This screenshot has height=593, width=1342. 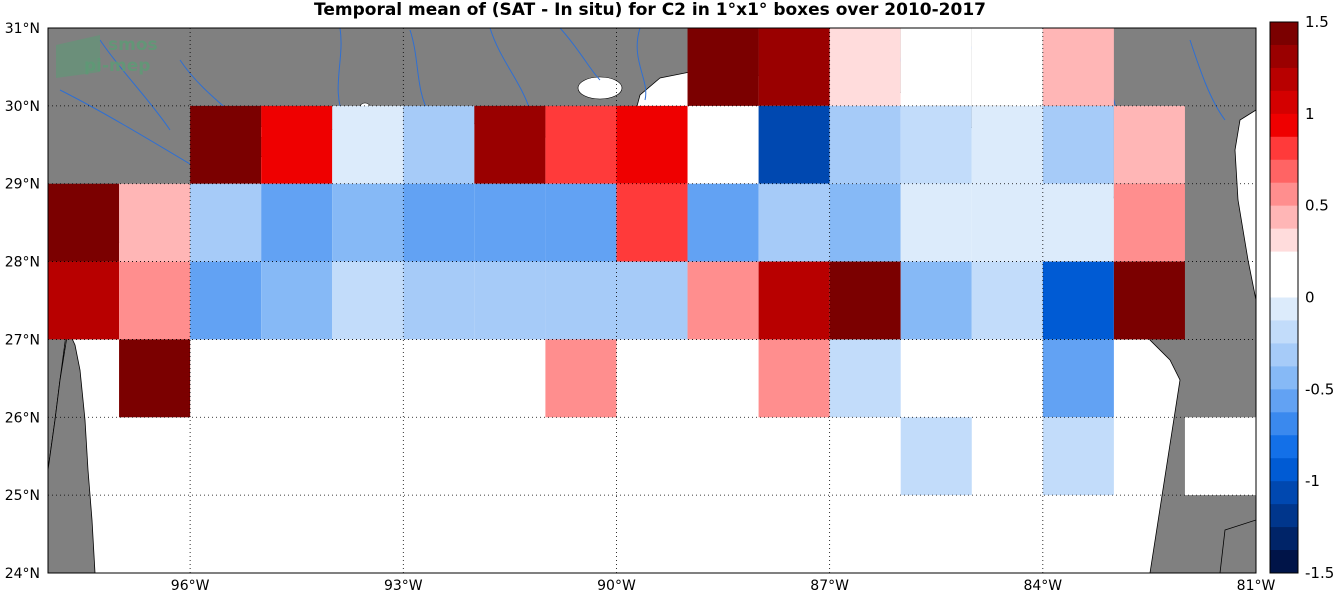 I want to click on lat-tick-label: 27°N, so click(x=22, y=340).